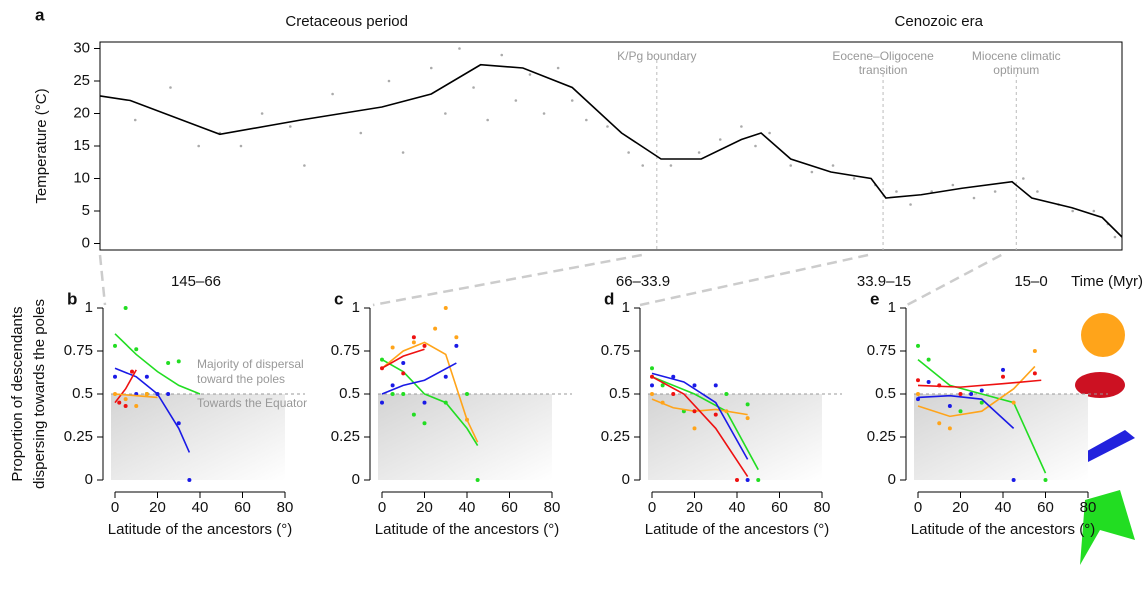 The width and height of the screenshot is (1146, 609). I want to click on y-tick-label: 1, so click(626, 307).